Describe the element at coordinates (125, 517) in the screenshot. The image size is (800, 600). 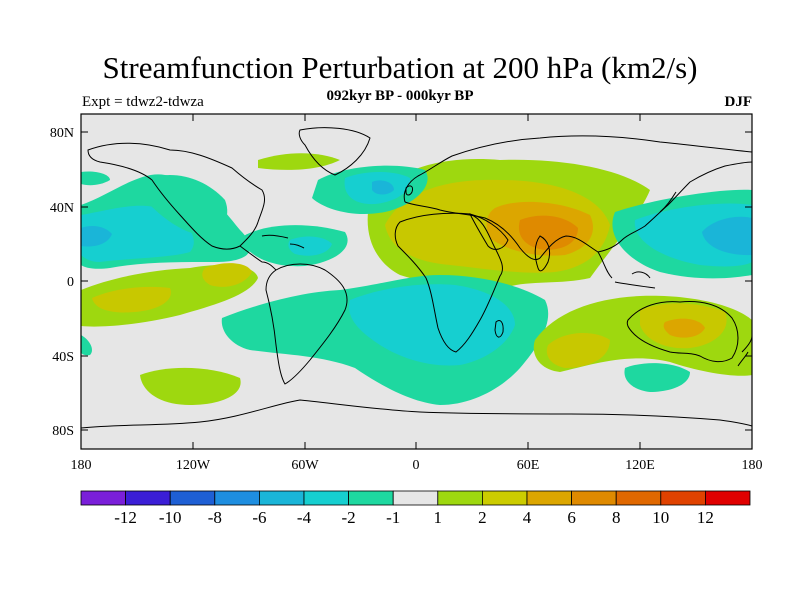
I see `colorbar-label: -12` at that location.